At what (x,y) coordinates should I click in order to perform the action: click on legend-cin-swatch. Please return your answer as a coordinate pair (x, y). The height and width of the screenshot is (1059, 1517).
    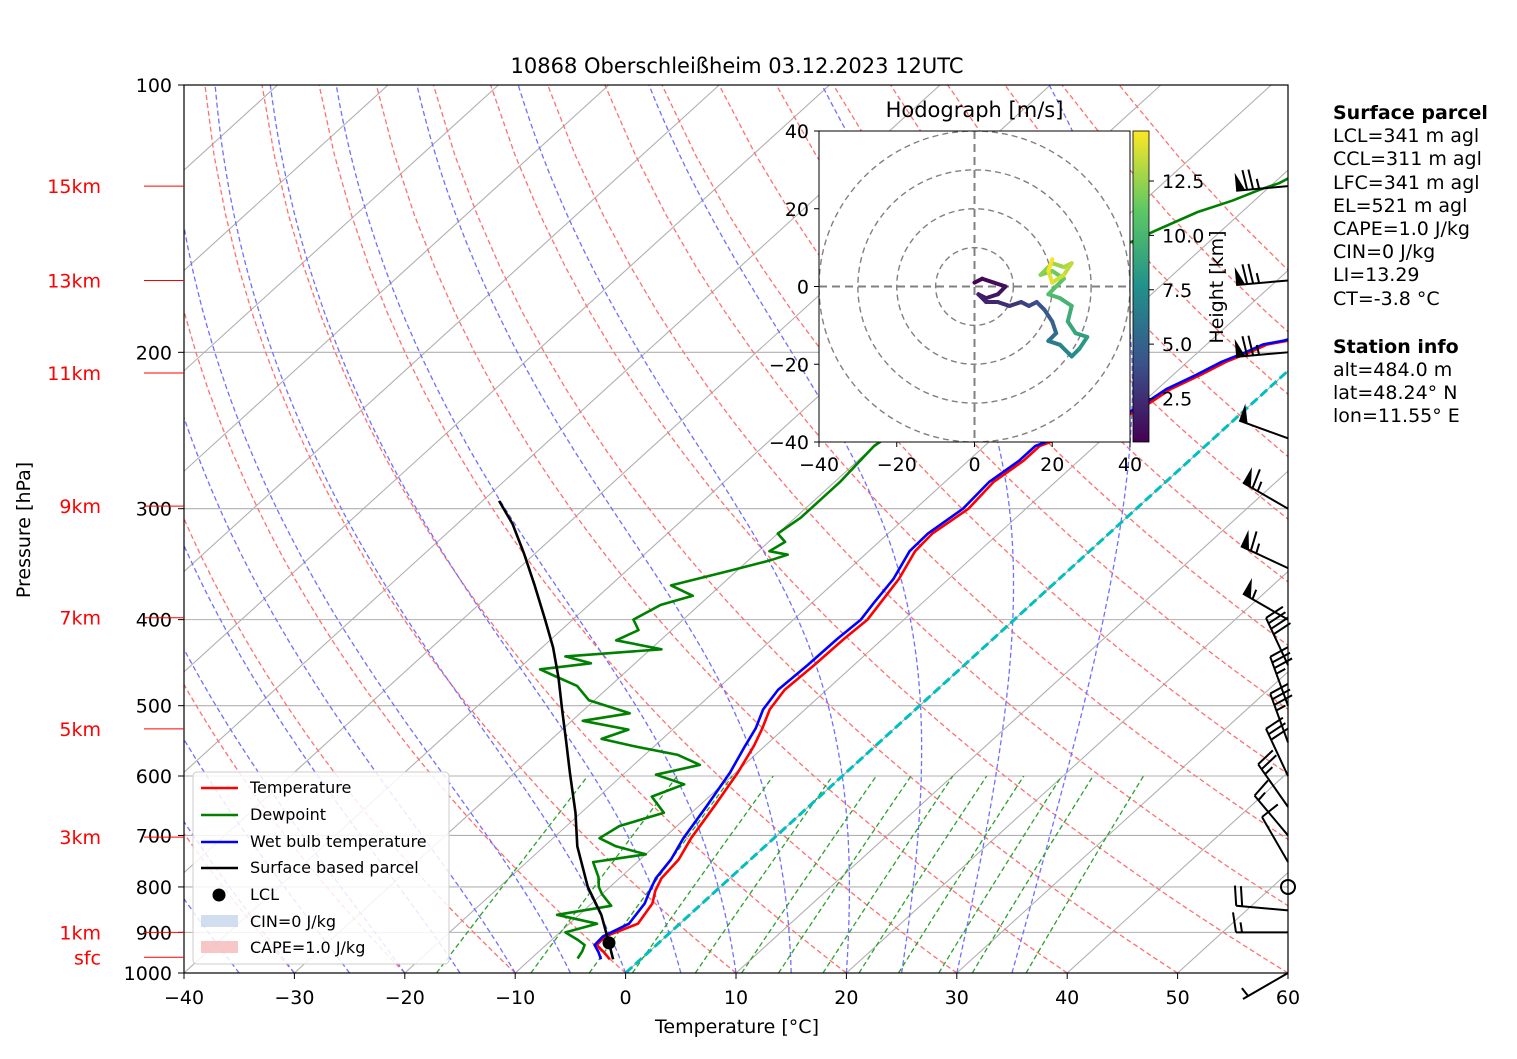
    Looking at the image, I should click on (219, 921).